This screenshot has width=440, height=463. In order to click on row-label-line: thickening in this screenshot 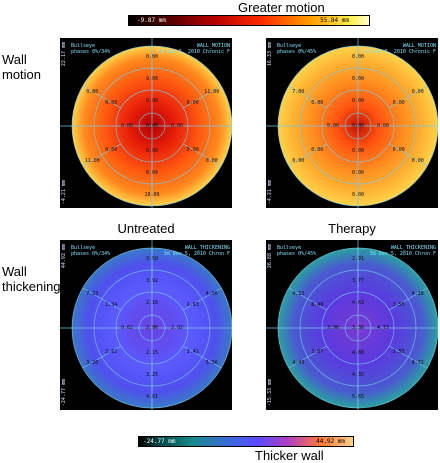, I will do `click(31, 286)`.